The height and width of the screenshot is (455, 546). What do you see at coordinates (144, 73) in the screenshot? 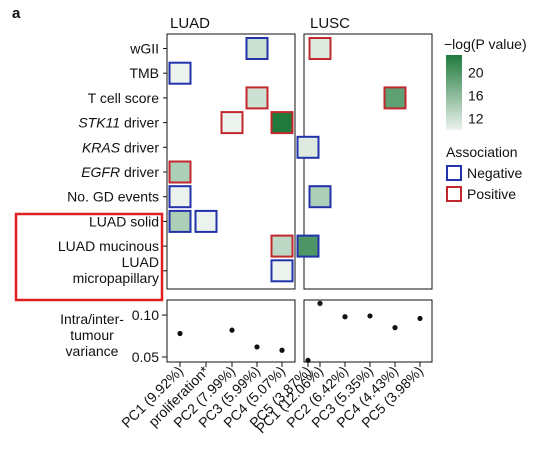
I see `row-label: TMB` at bounding box center [144, 73].